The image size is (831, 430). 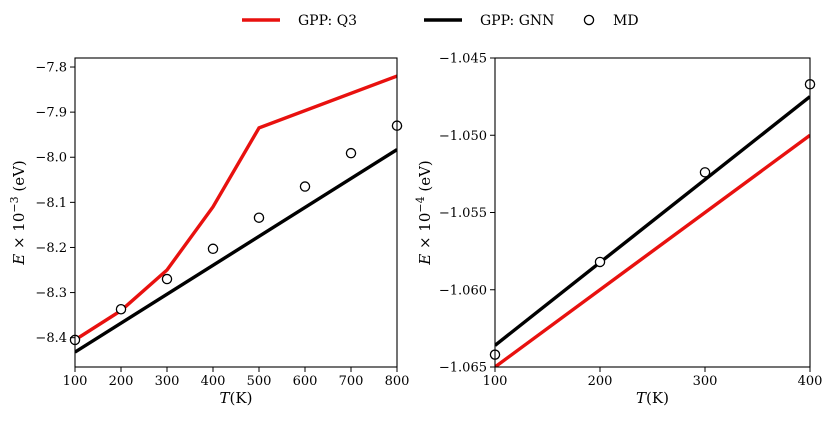 What do you see at coordinates (327, 21) in the screenshot?
I see `legend-label-q3: GPP: Q3` at bounding box center [327, 21].